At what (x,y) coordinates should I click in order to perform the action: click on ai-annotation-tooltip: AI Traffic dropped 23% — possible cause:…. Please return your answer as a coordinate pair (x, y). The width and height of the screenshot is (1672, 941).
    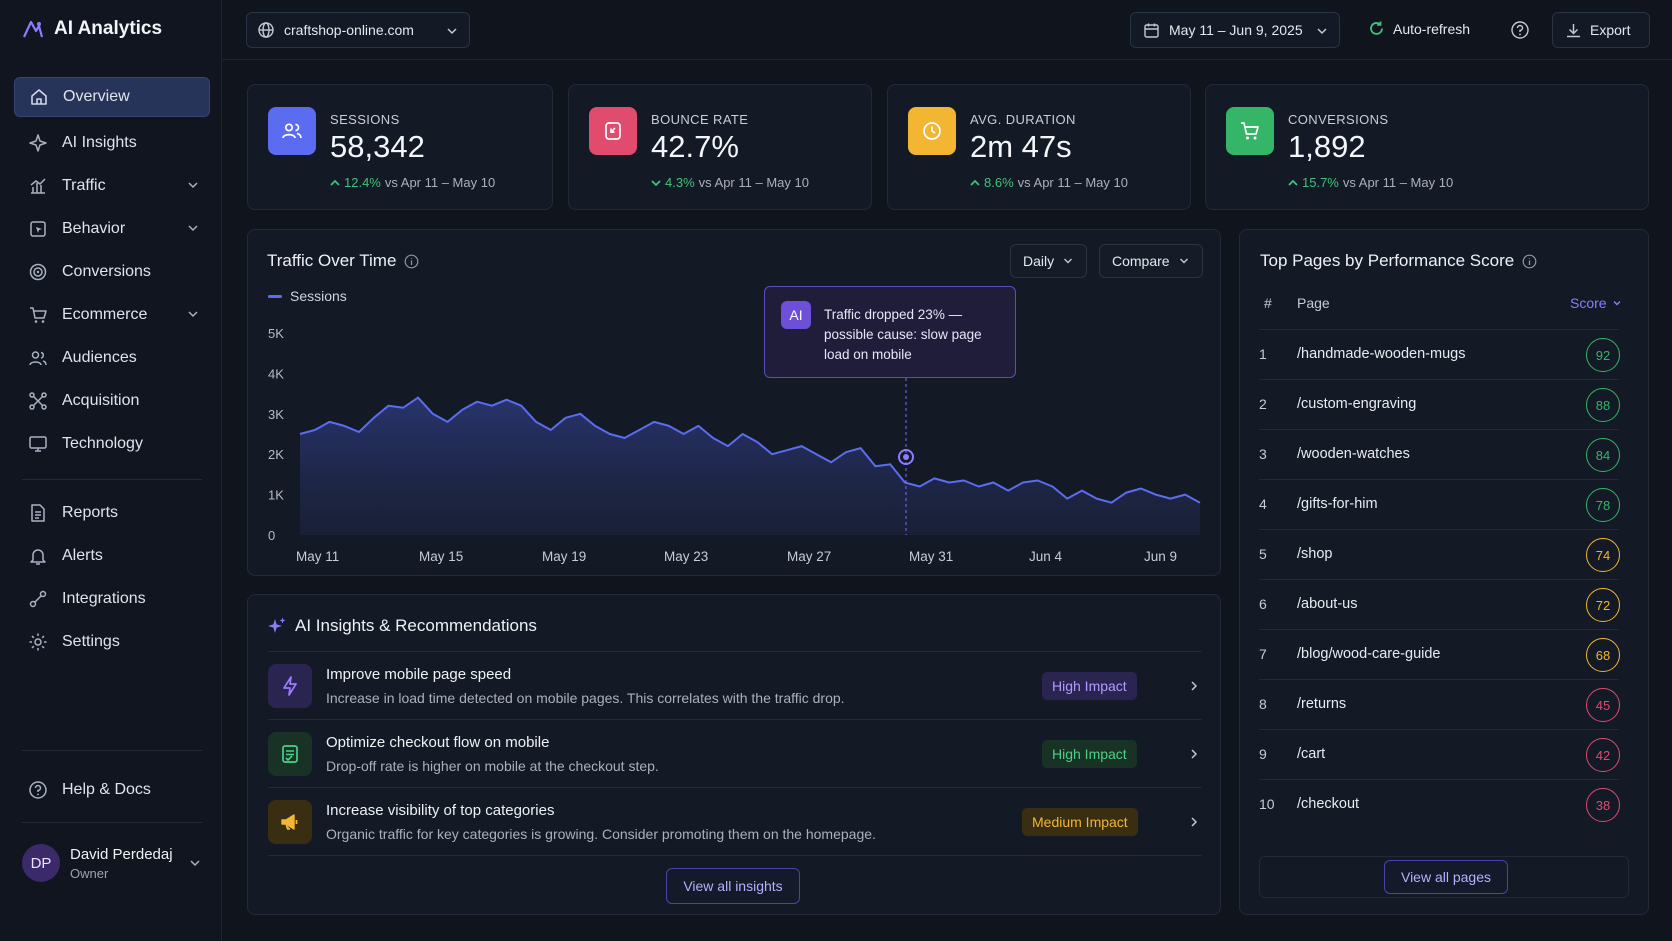
    Looking at the image, I should click on (890, 332).